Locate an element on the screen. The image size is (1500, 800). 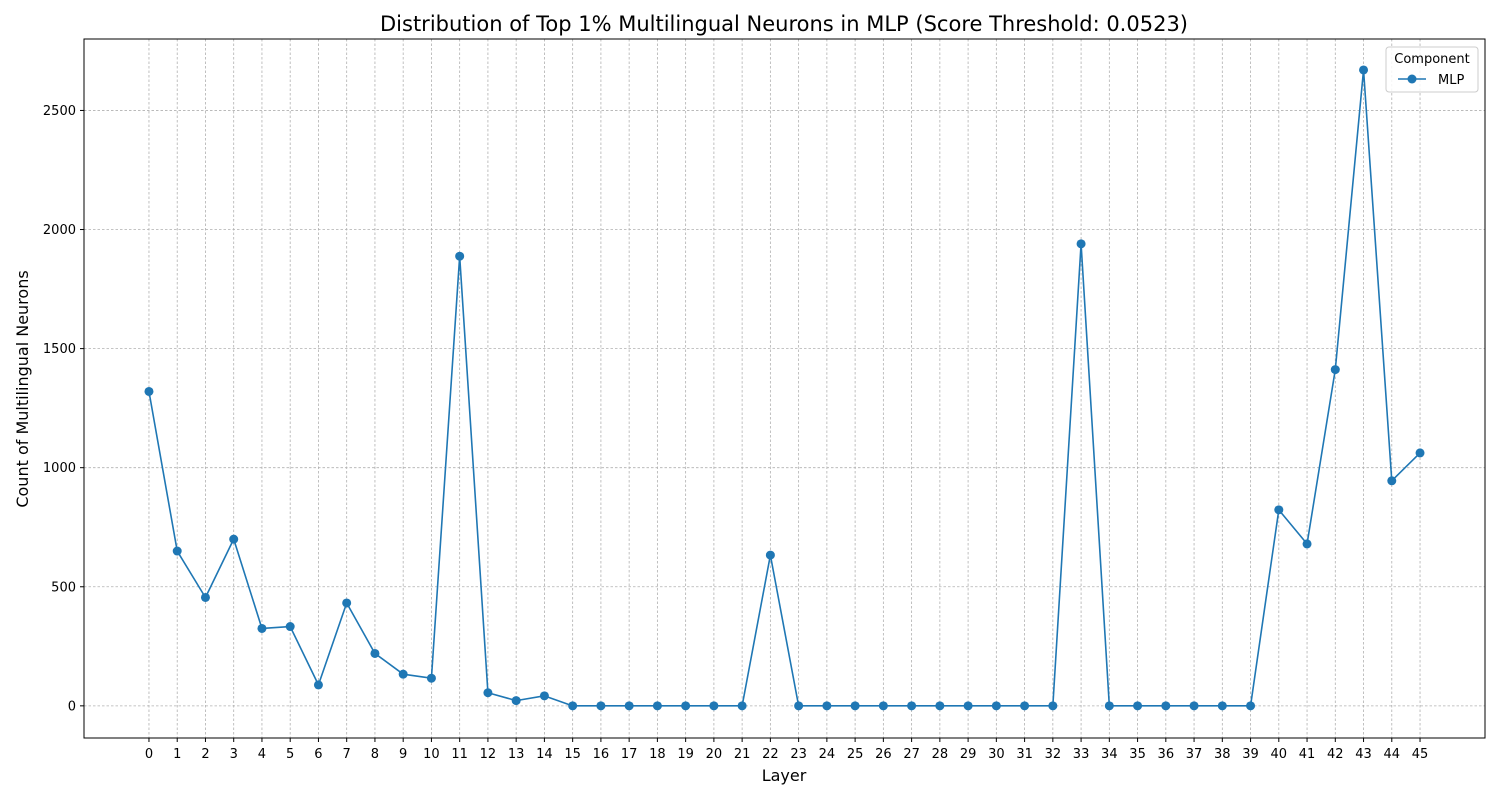
x-tick-label: 30 is located at coordinates (996, 754).